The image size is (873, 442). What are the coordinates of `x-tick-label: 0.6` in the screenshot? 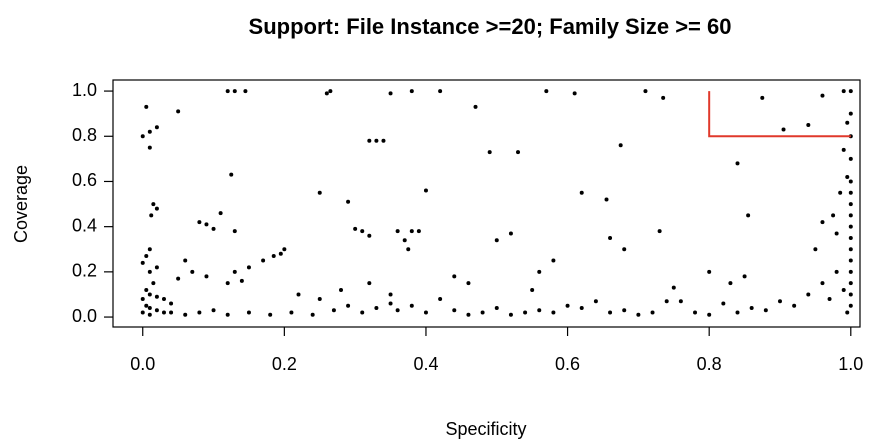 It's located at (567, 364).